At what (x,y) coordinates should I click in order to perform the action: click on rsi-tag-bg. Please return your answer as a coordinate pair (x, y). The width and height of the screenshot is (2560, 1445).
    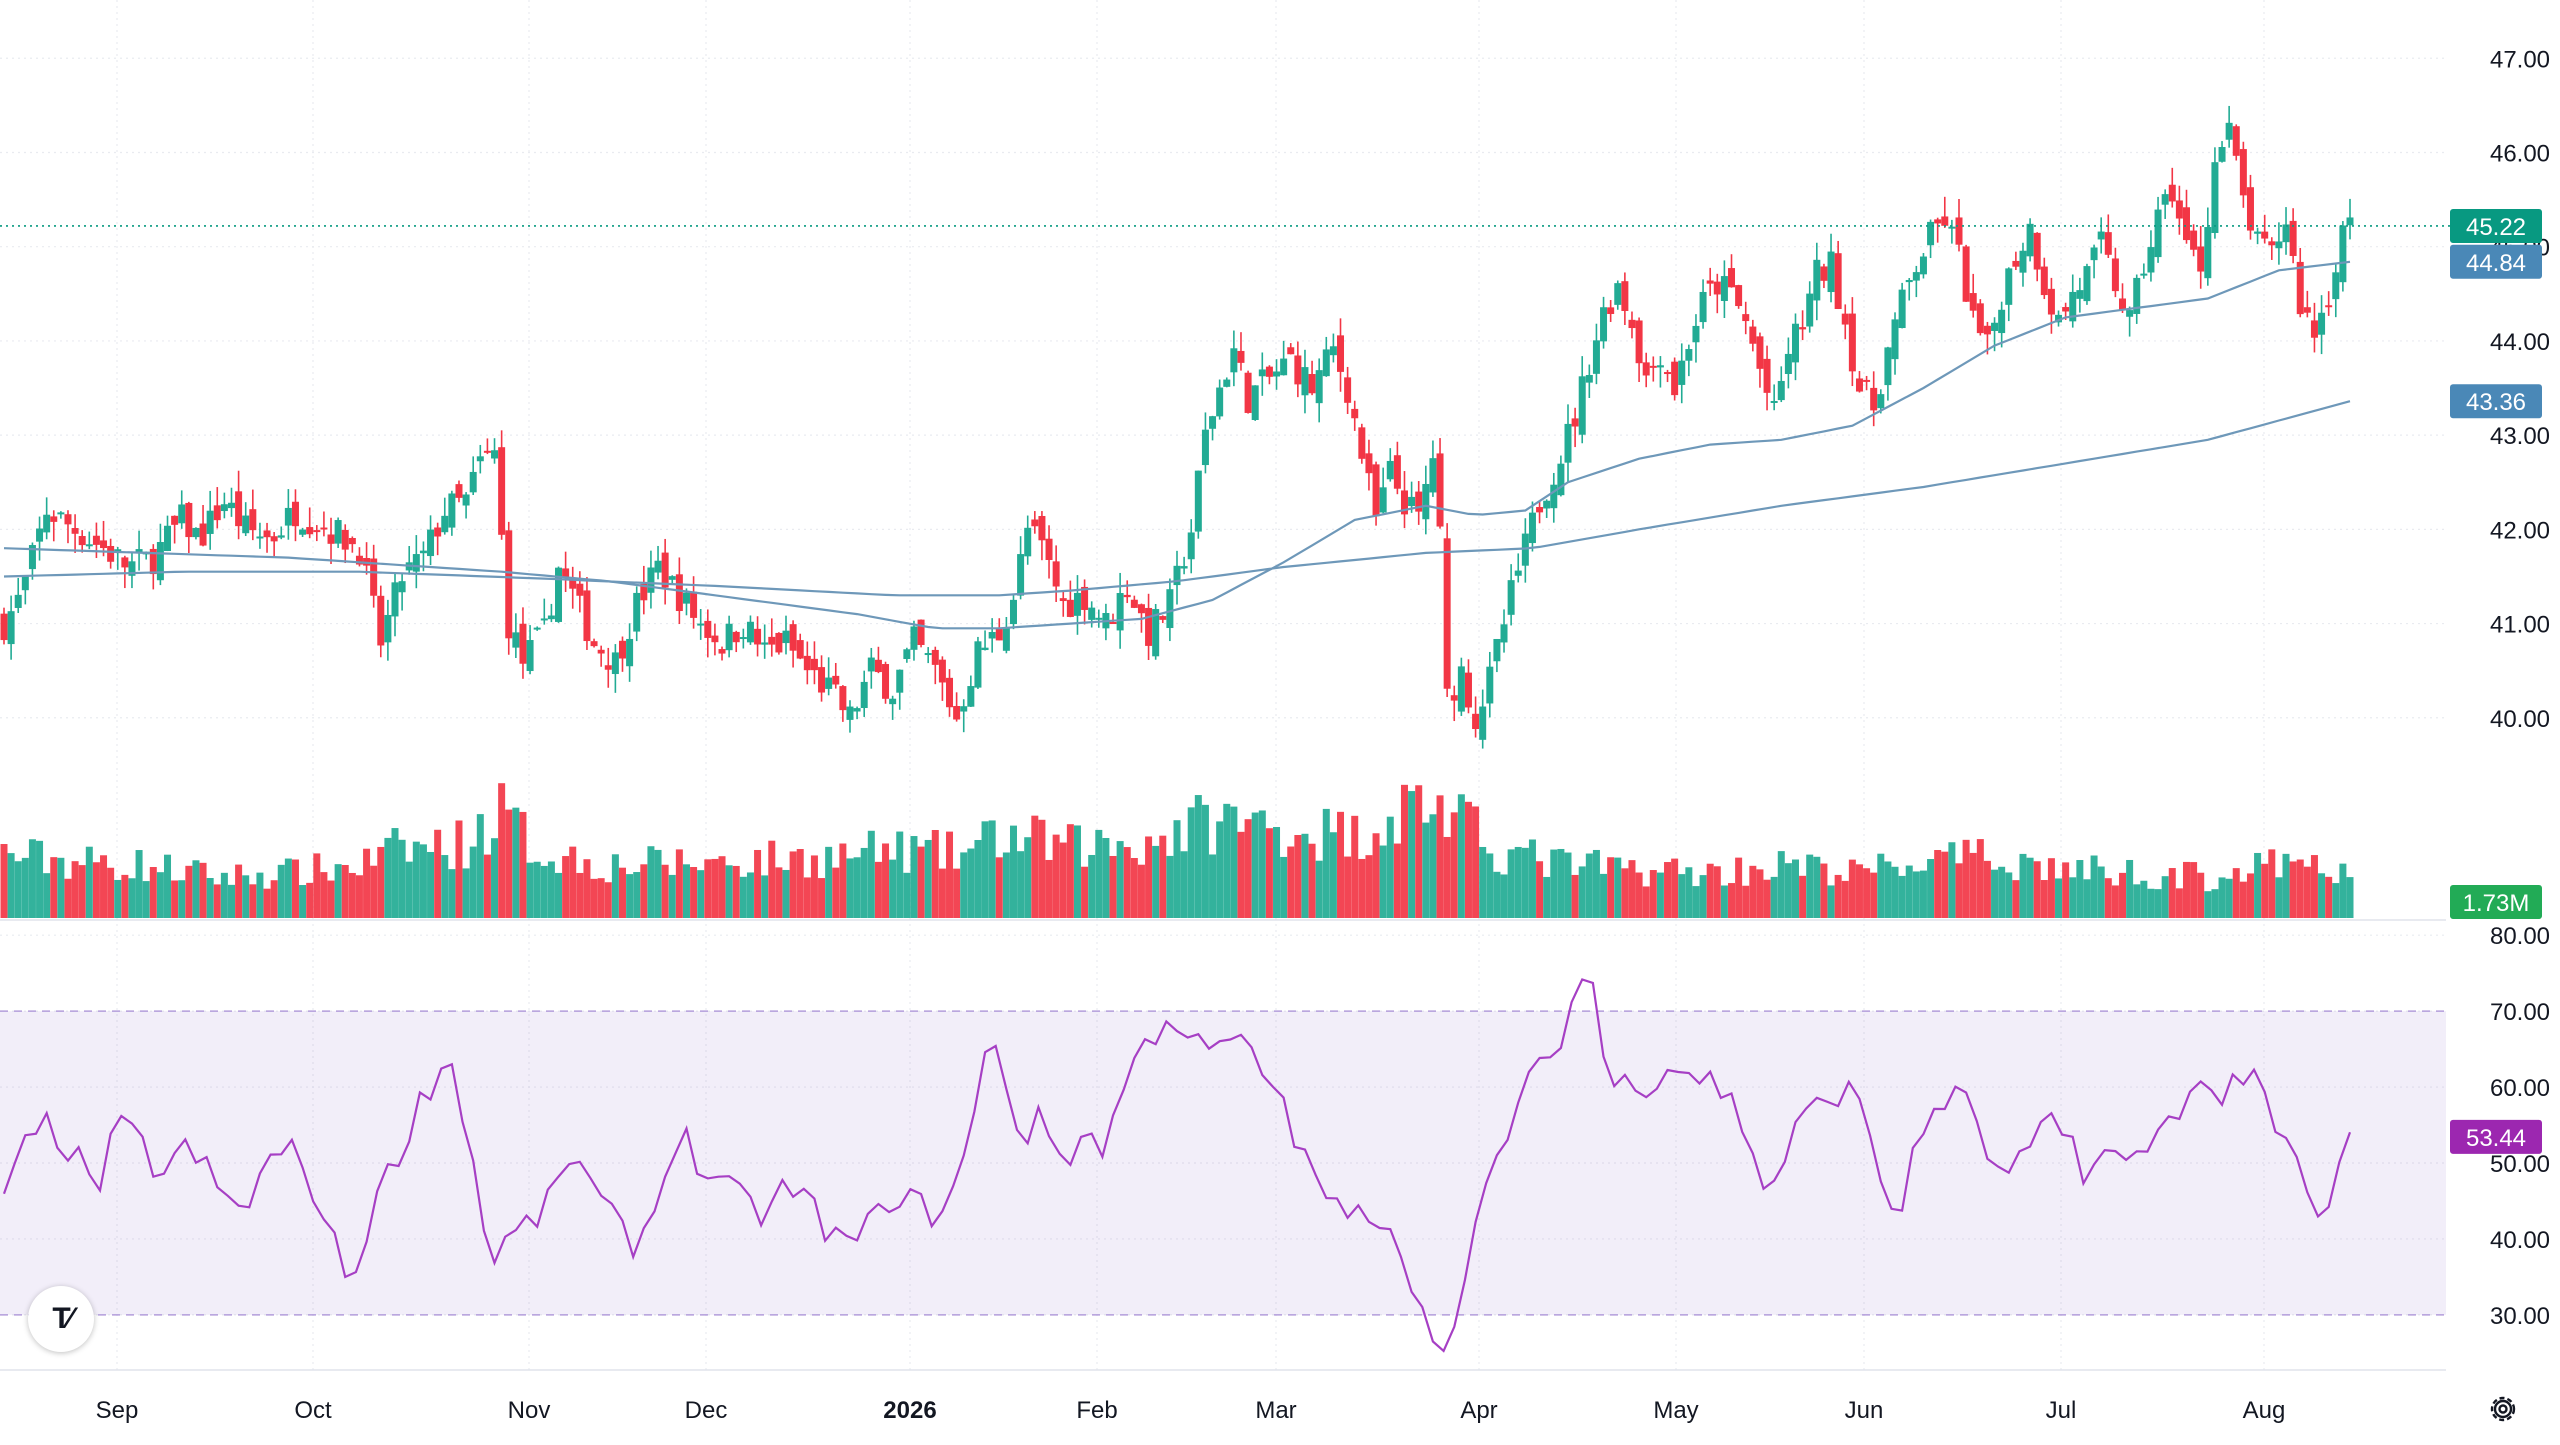
    Looking at the image, I should click on (2496, 1136).